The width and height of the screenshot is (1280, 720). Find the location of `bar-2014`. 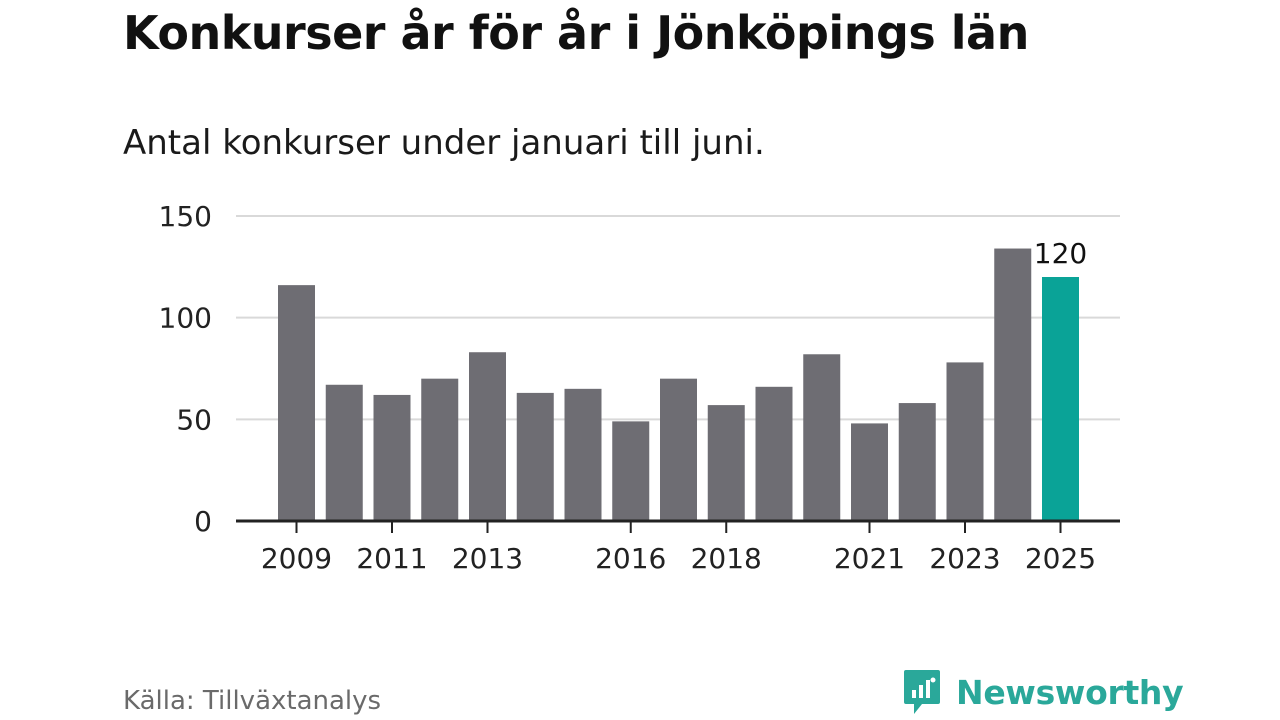

bar-2014 is located at coordinates (535, 456).